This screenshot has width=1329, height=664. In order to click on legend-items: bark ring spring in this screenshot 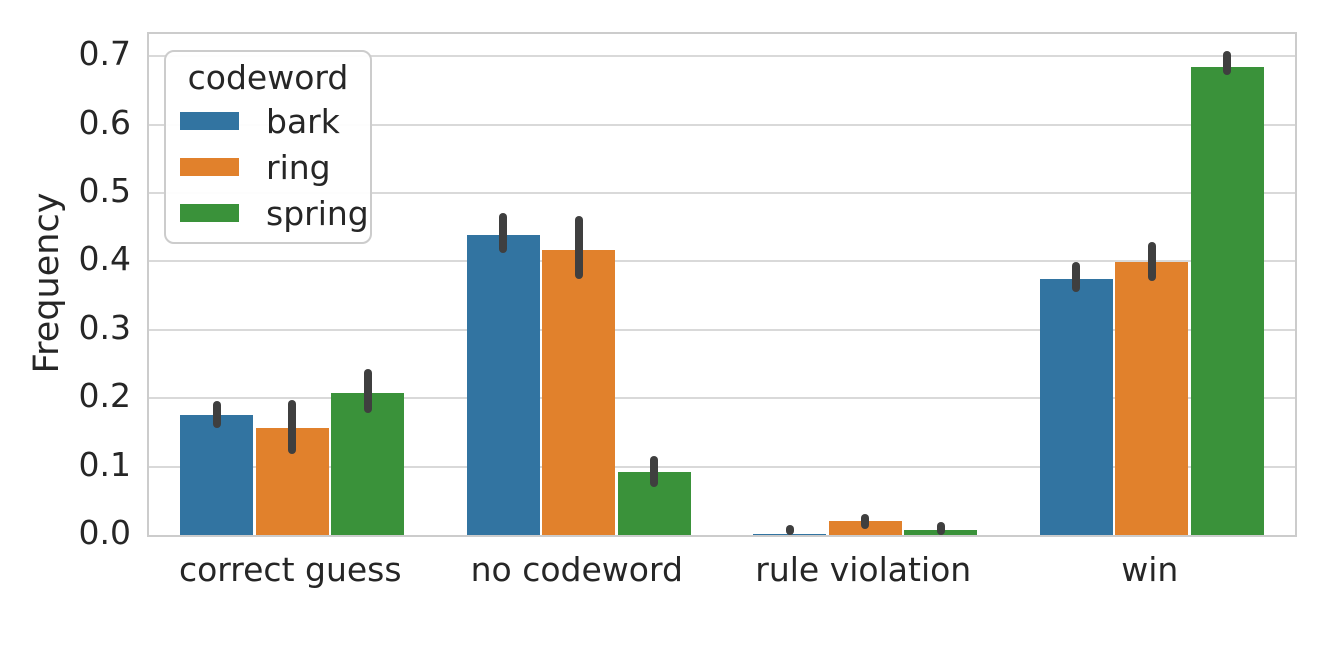, I will do `click(268, 167)`.